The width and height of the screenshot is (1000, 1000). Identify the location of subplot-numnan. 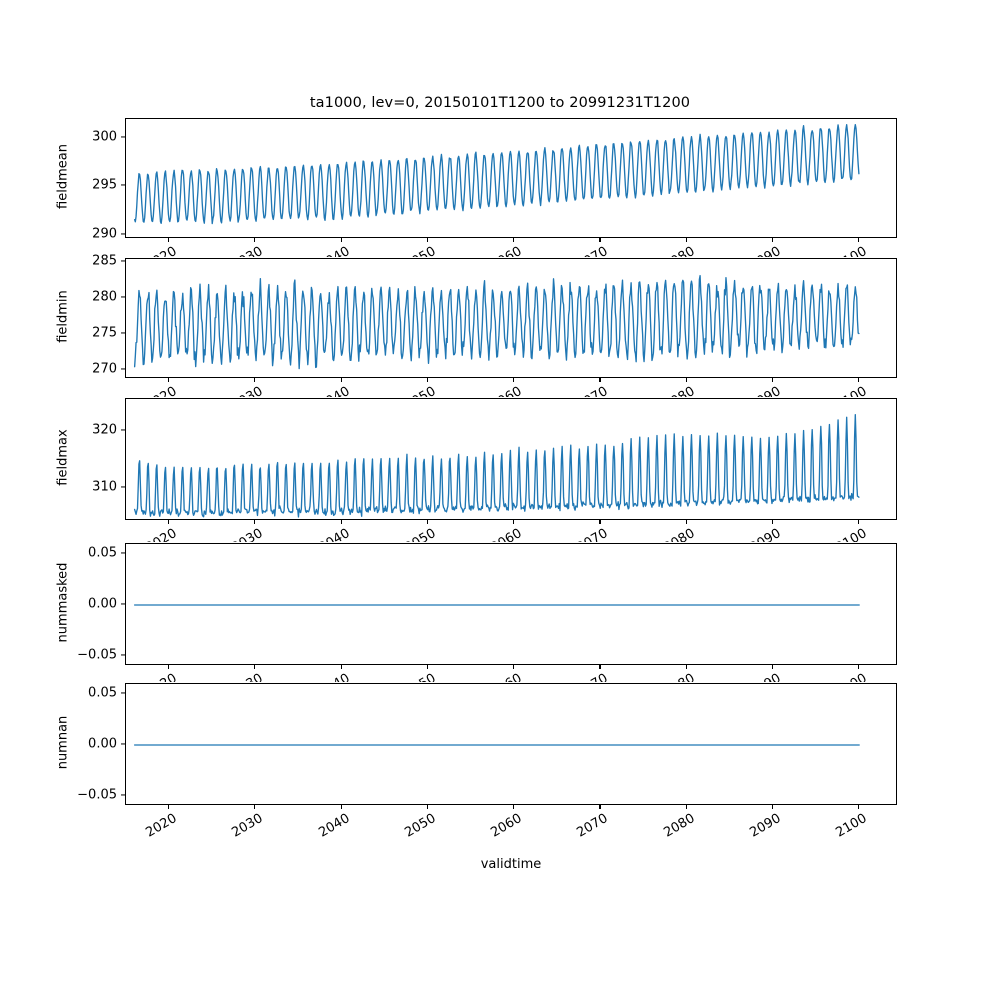
(511, 744).